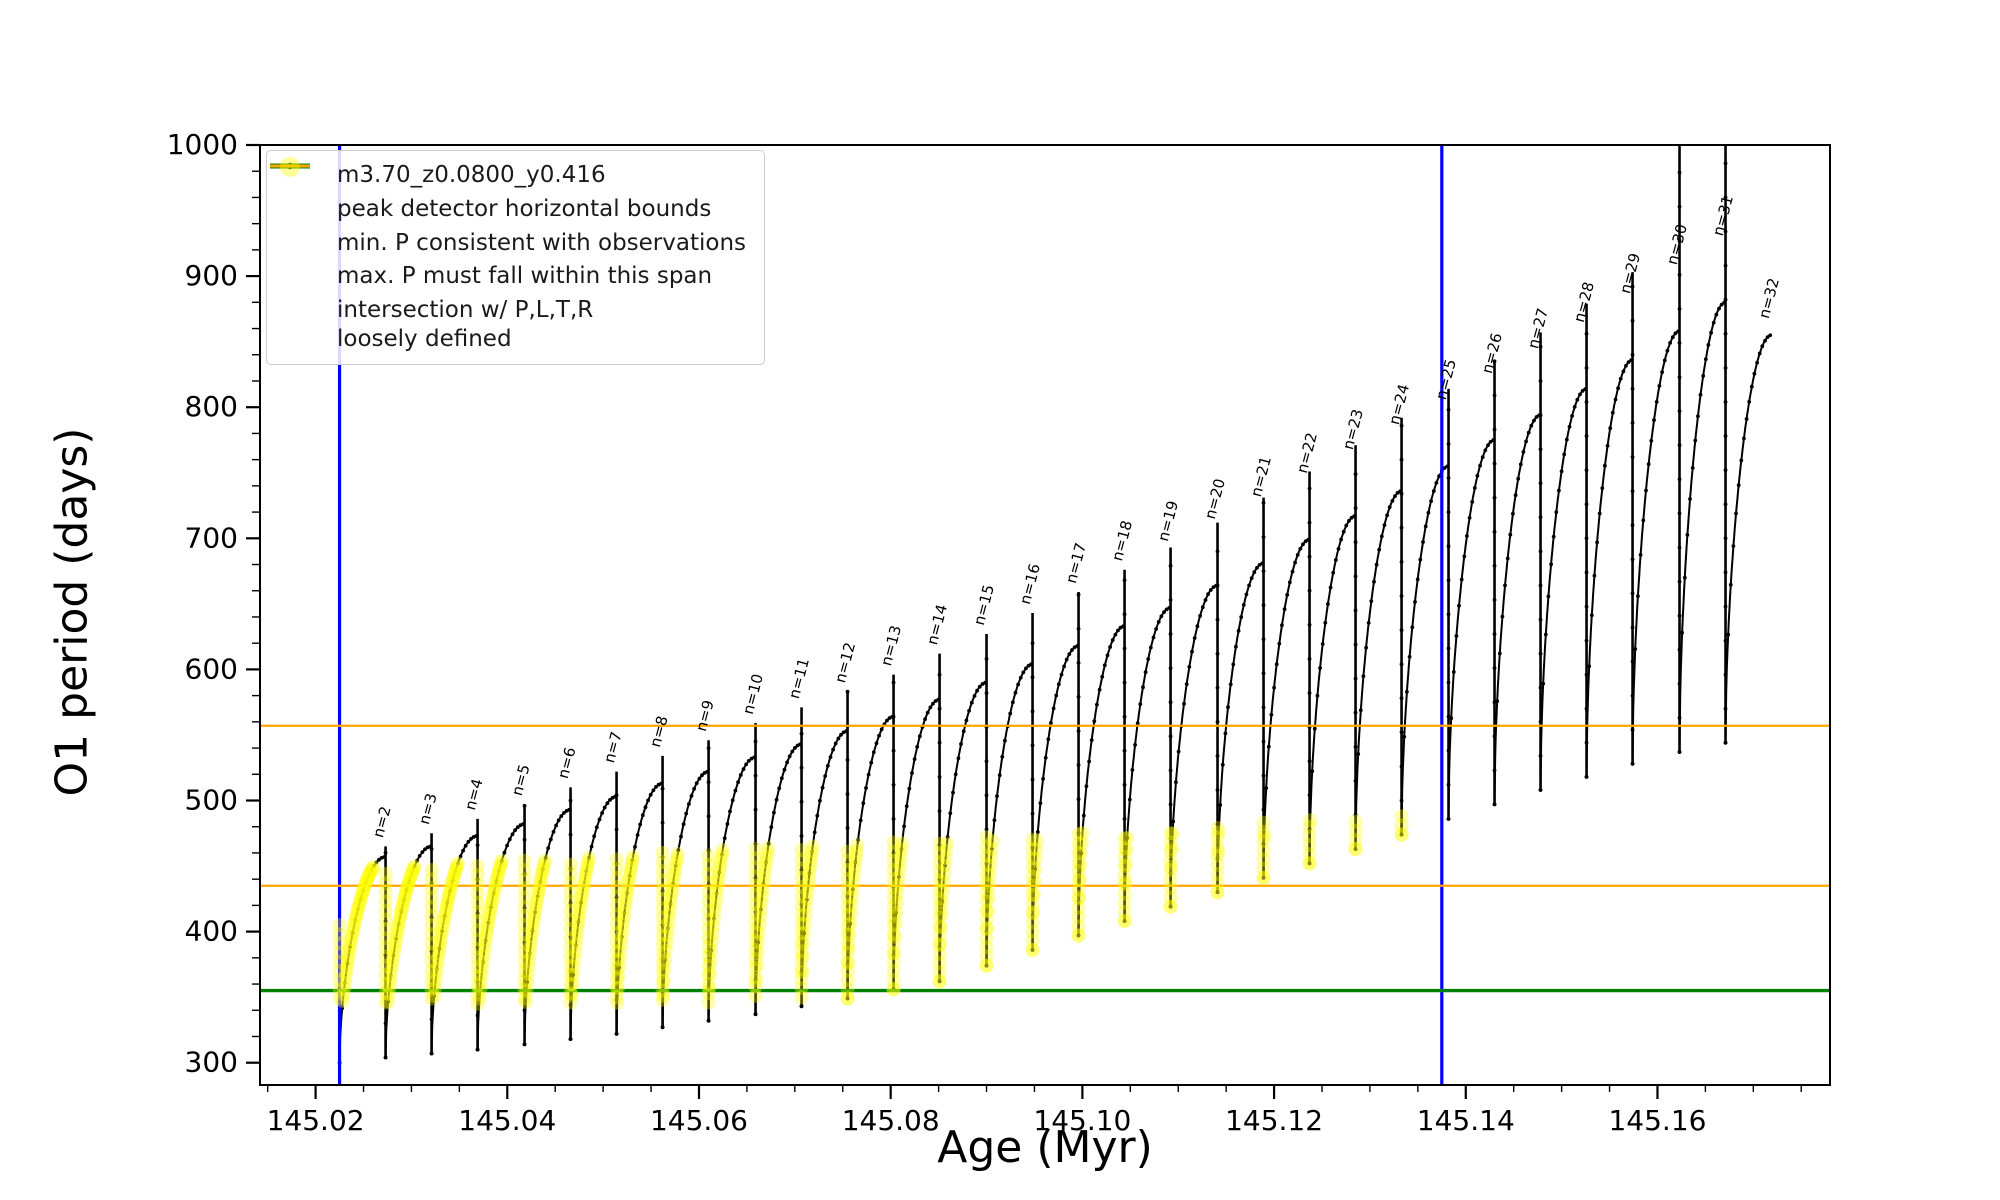 Image resolution: width=2000 pixels, height=1200 pixels. What do you see at coordinates (984, 605) in the screenshot?
I see `n-label: n=15` at bounding box center [984, 605].